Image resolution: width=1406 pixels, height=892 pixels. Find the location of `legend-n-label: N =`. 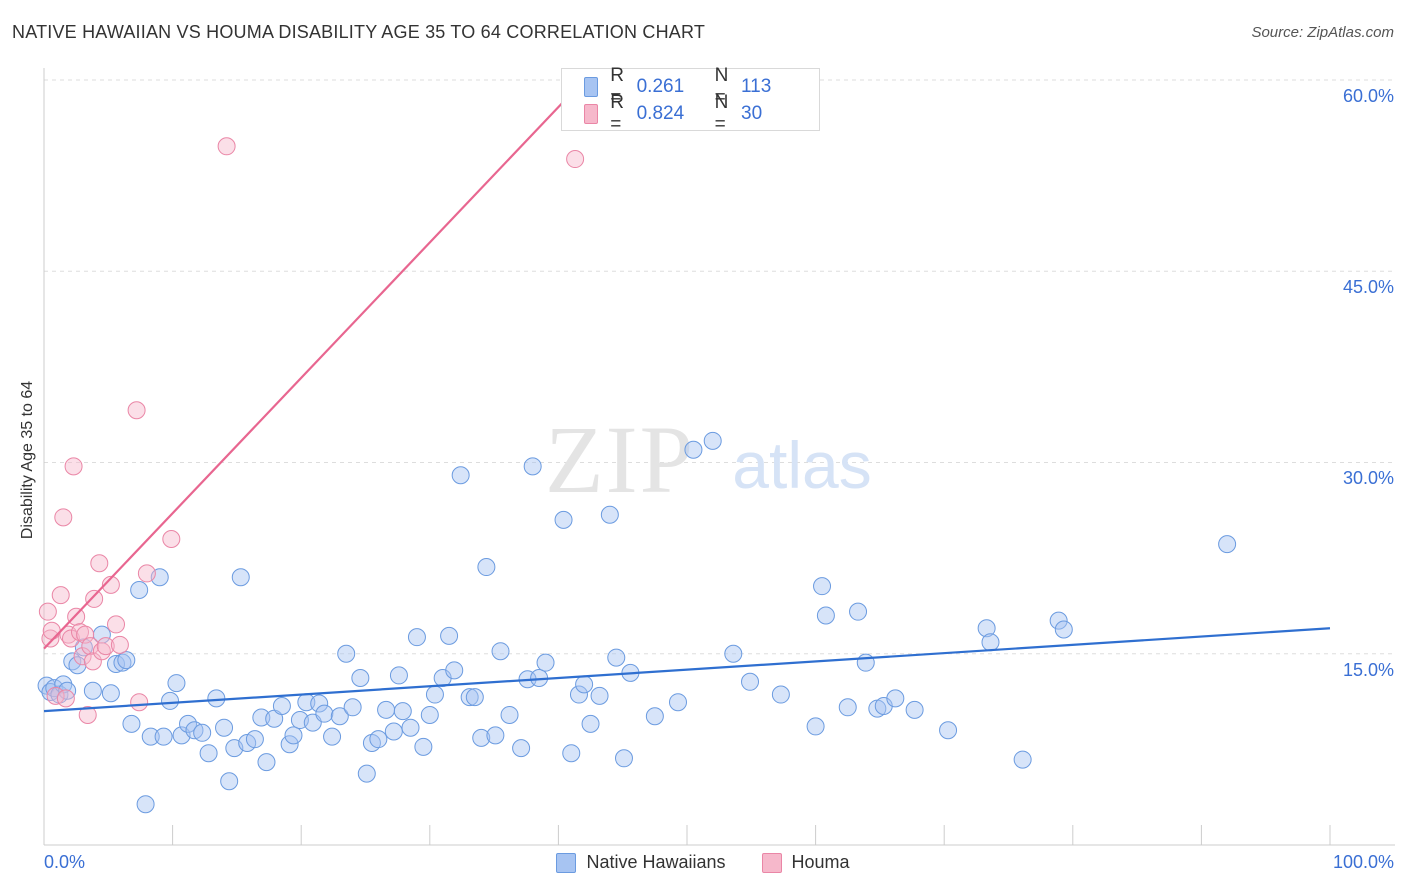

legend-n-label: N = is located at coordinates (721, 113).